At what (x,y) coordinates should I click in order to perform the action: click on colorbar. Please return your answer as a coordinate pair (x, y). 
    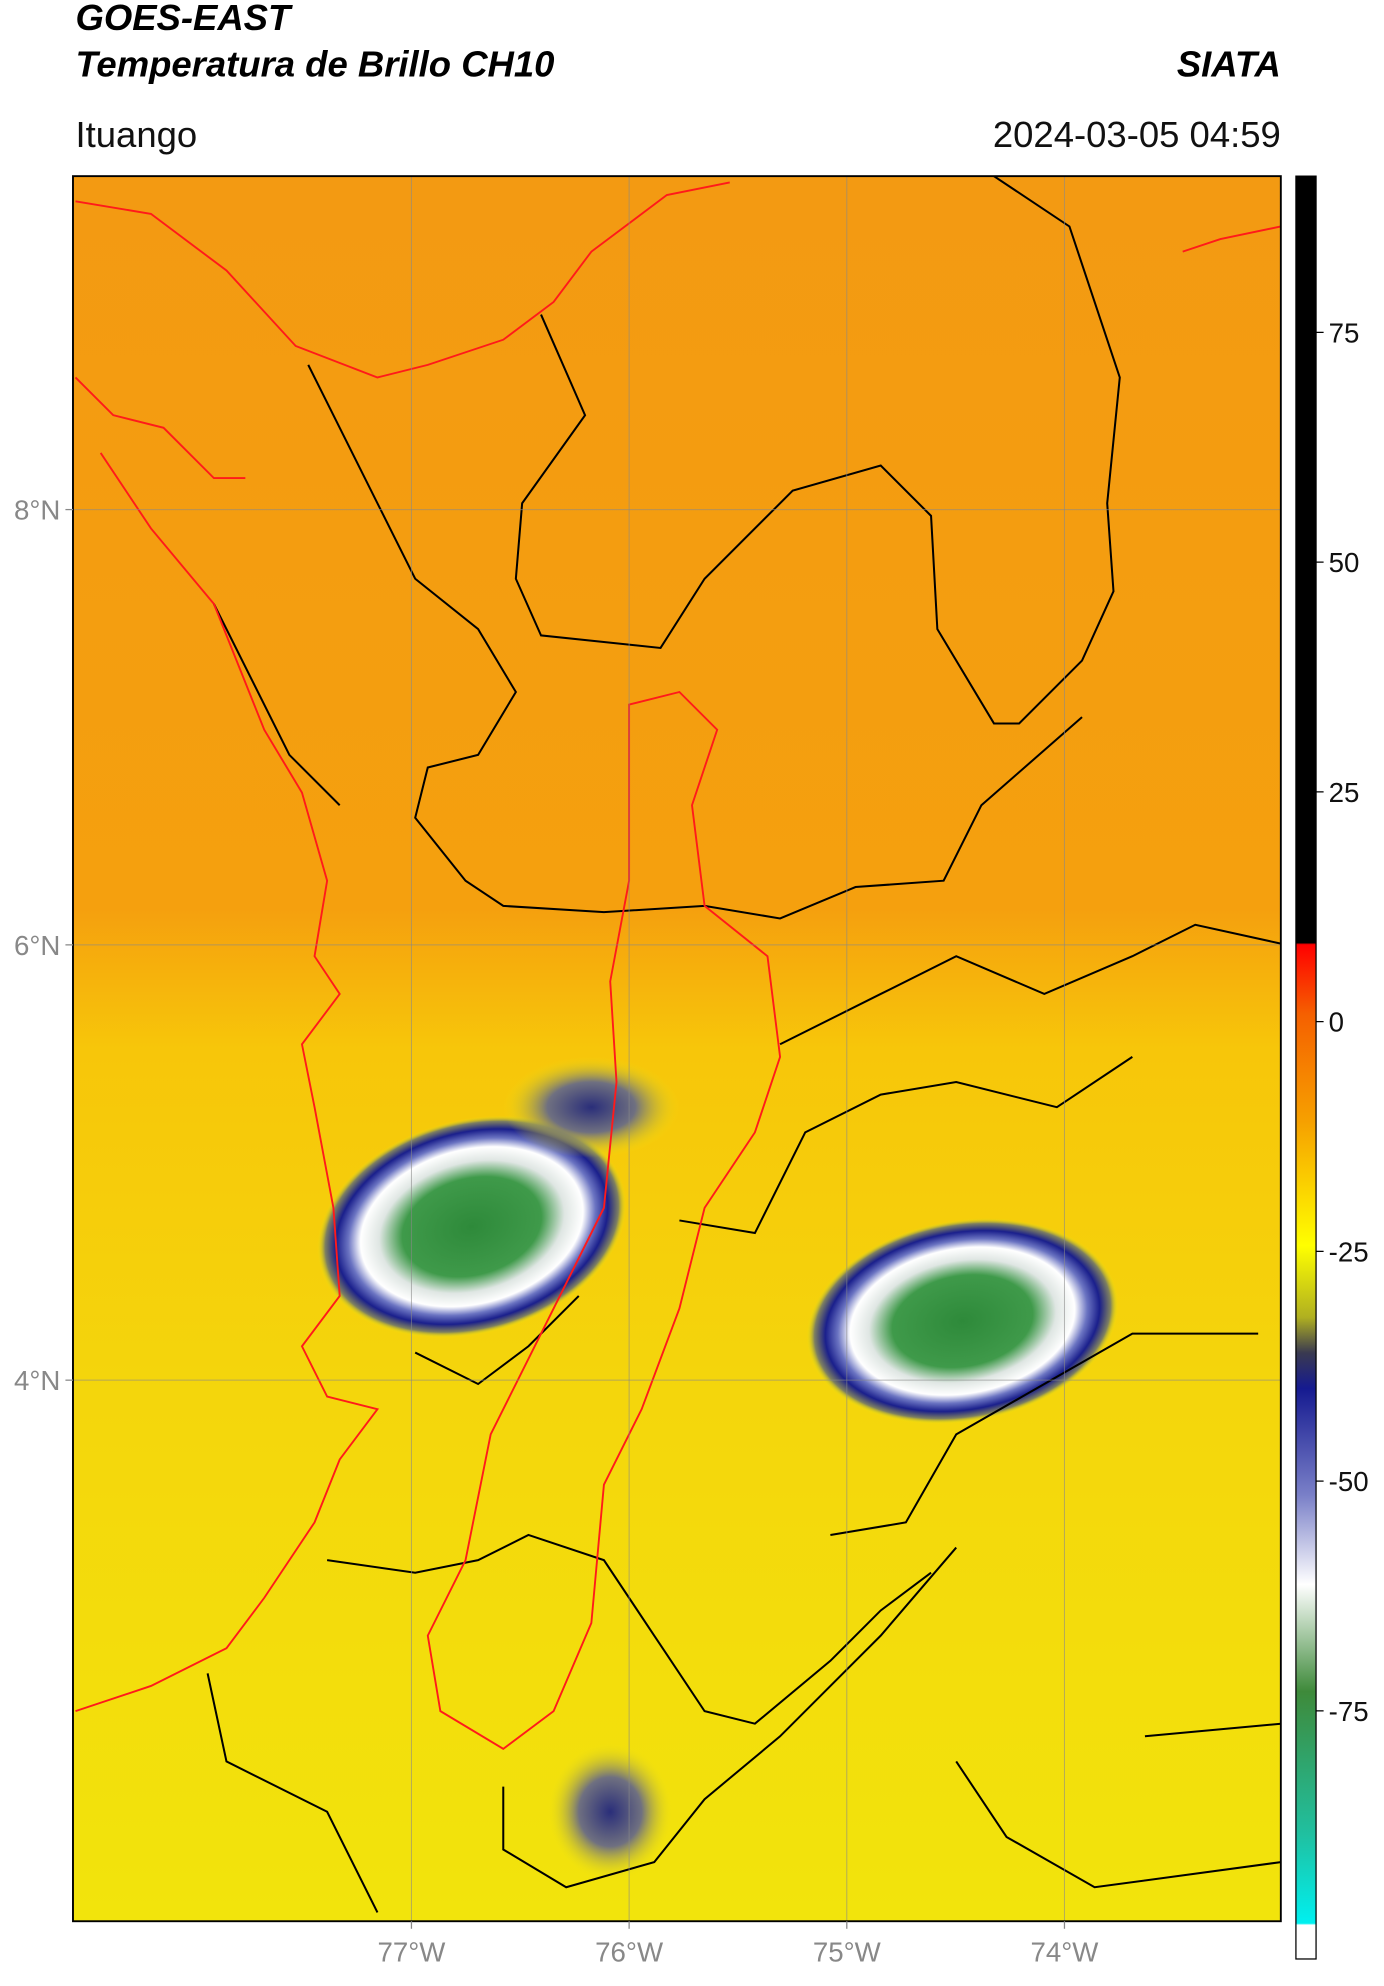
    Looking at the image, I should click on (1306, 1067).